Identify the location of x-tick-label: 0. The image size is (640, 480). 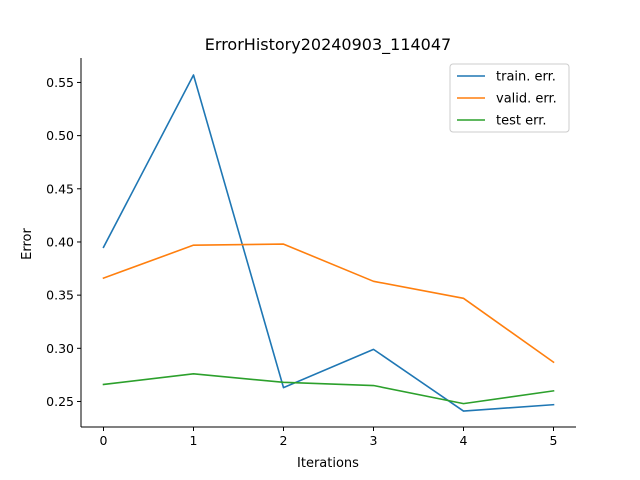
(104, 440).